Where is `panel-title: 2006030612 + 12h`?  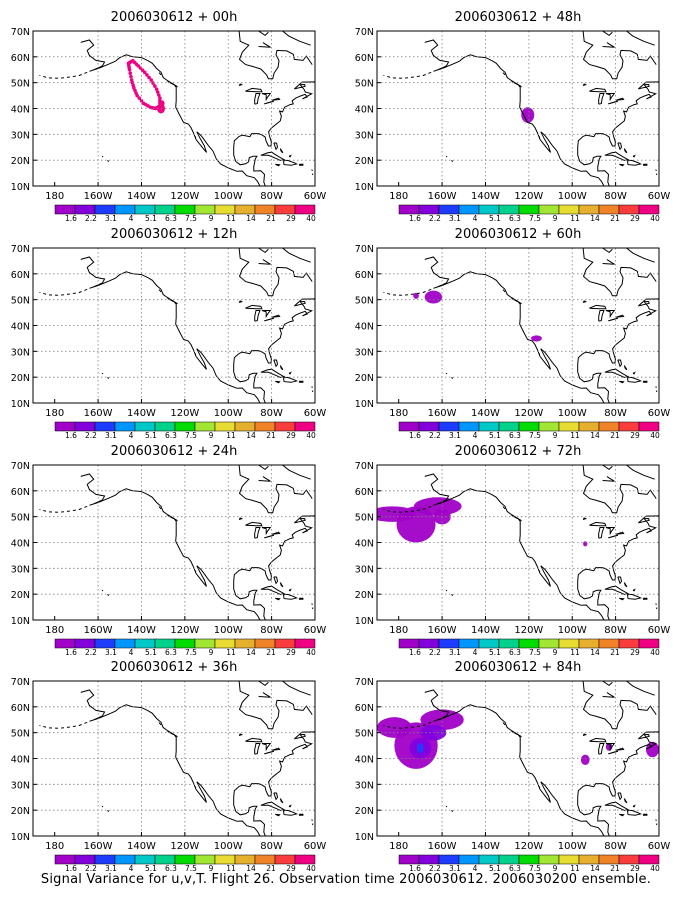
panel-title: 2006030612 + 12h is located at coordinates (174, 234).